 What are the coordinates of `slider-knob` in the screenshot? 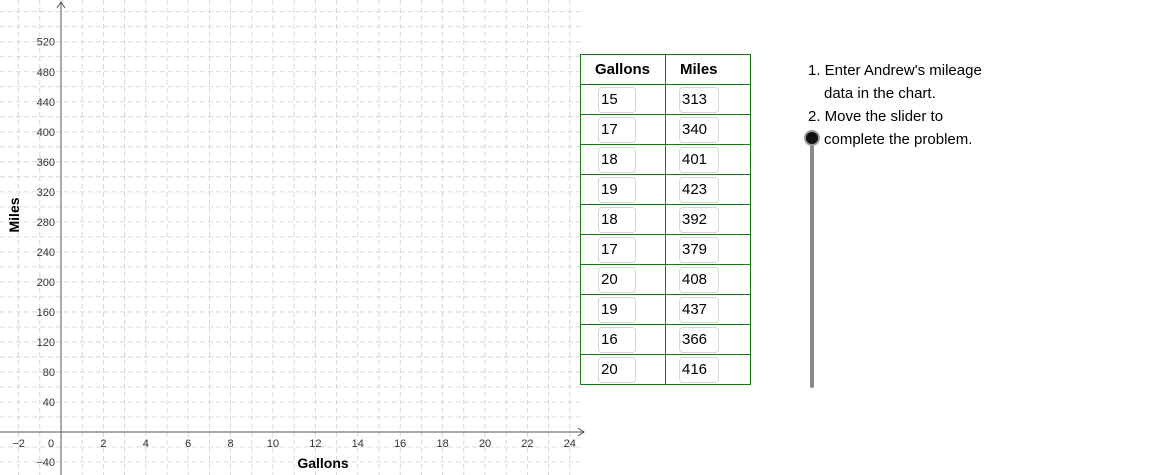 It's located at (812, 138).